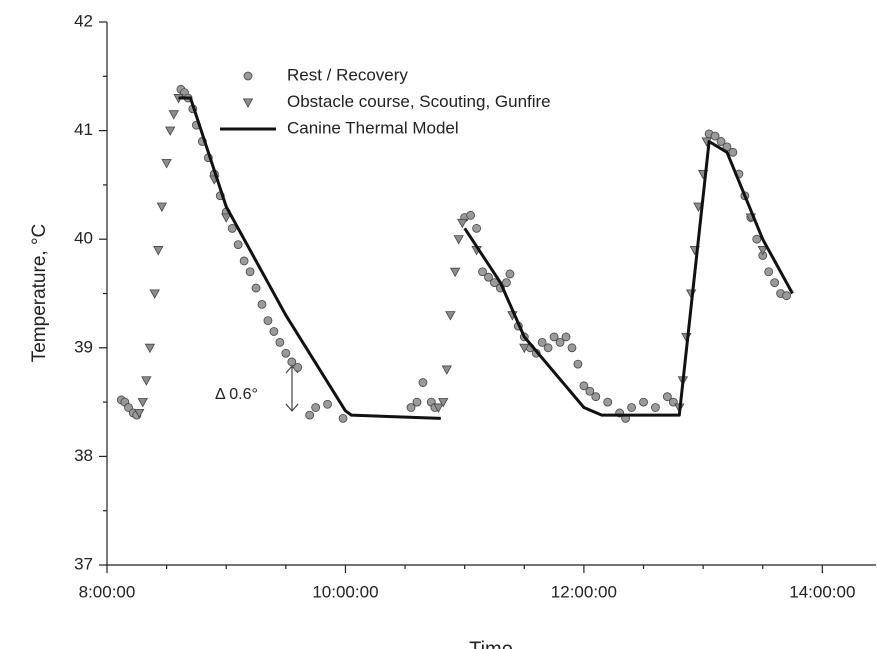 The height and width of the screenshot is (649, 877). Describe the element at coordinates (236, 394) in the screenshot. I see `annotation: Δ 0.6°` at that location.